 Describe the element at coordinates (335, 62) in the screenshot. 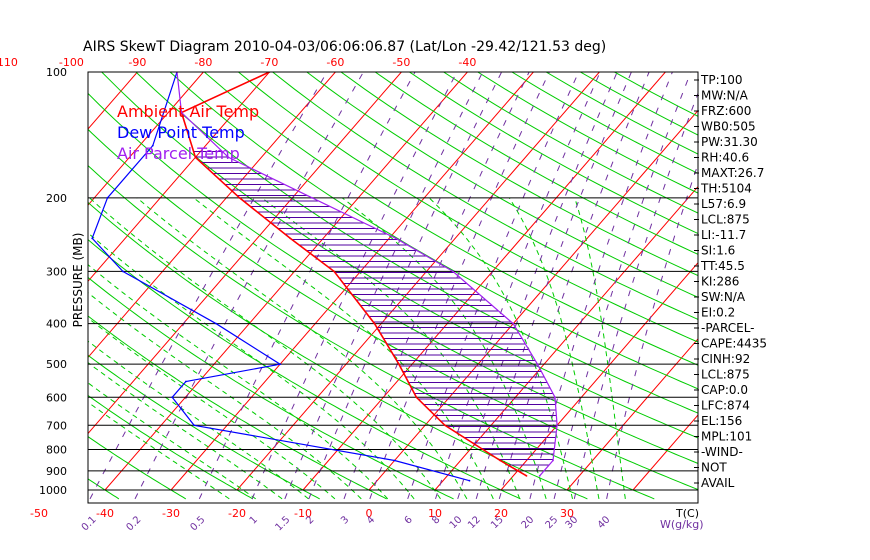

I see `top-temp-tick-label: -60` at that location.